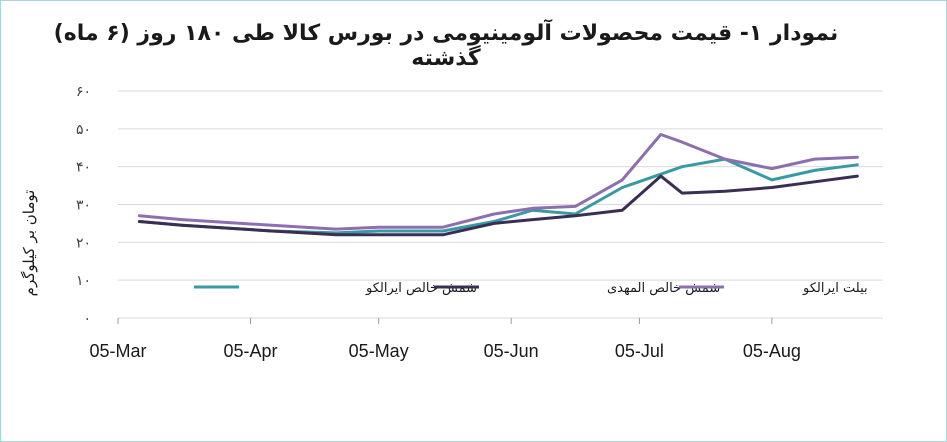 The height and width of the screenshot is (442, 947). I want to click on y-tick-label: ۳۰, so click(83, 205).